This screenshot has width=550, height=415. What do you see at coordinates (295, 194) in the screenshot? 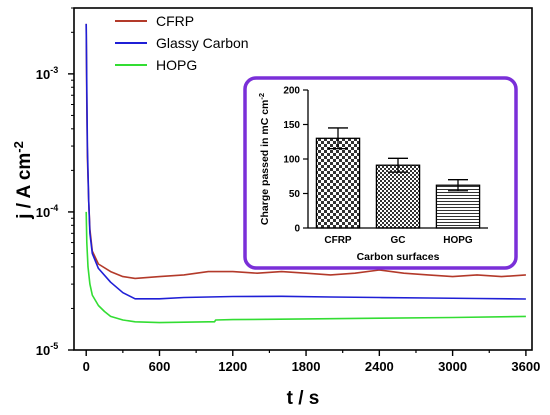
I see `inset-y-tick-label: 50` at bounding box center [295, 194].